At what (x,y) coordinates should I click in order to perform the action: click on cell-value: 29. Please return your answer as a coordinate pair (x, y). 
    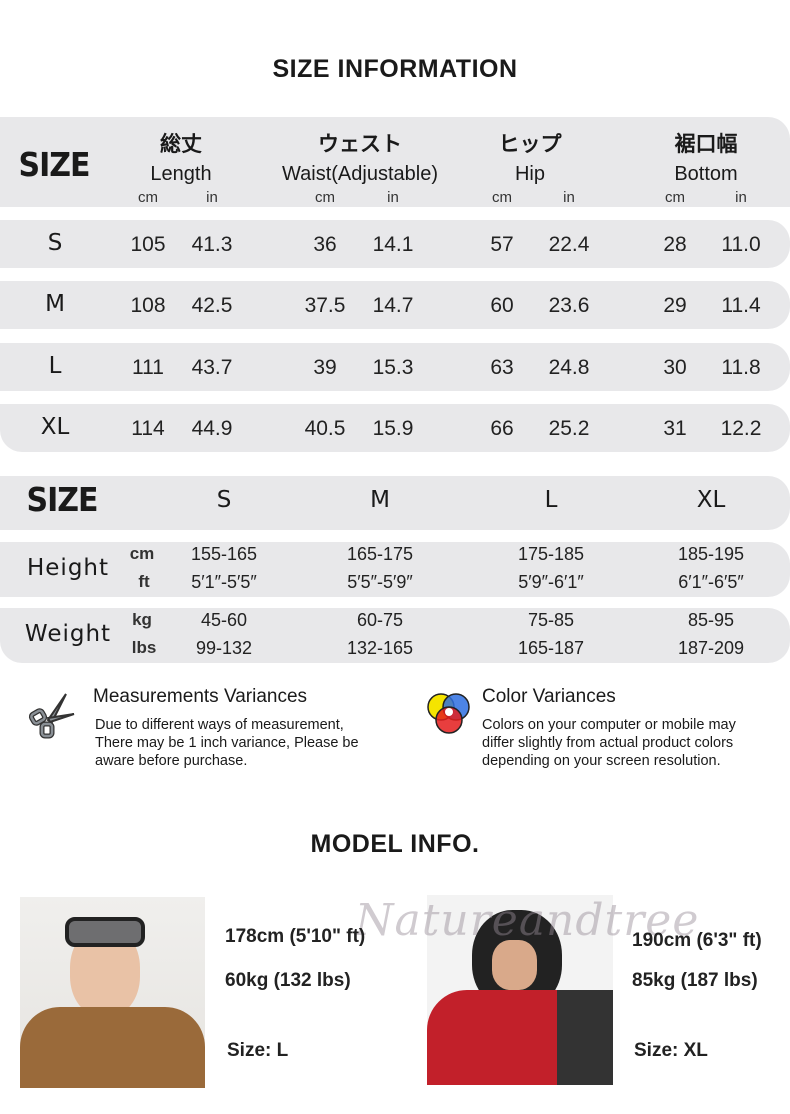
    Looking at the image, I should click on (675, 305).